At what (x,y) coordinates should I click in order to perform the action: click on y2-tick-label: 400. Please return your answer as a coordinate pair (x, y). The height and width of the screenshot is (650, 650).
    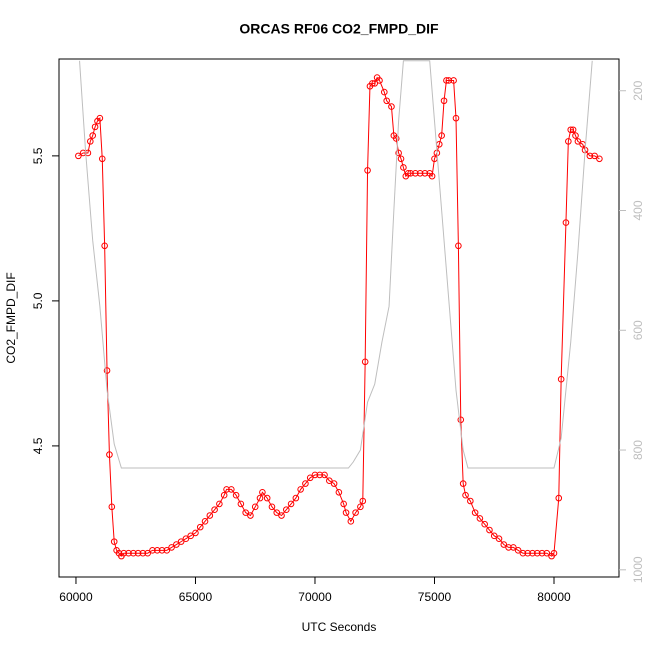
    Looking at the image, I should click on (638, 210).